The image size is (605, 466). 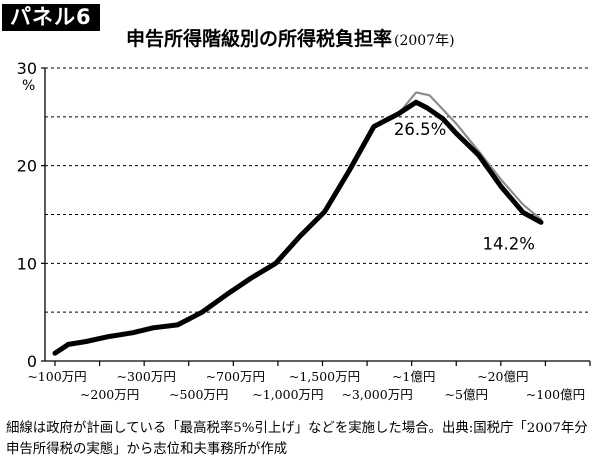 What do you see at coordinates (145, 376) in the screenshot?
I see `x-tick-label: ~300万円` at bounding box center [145, 376].